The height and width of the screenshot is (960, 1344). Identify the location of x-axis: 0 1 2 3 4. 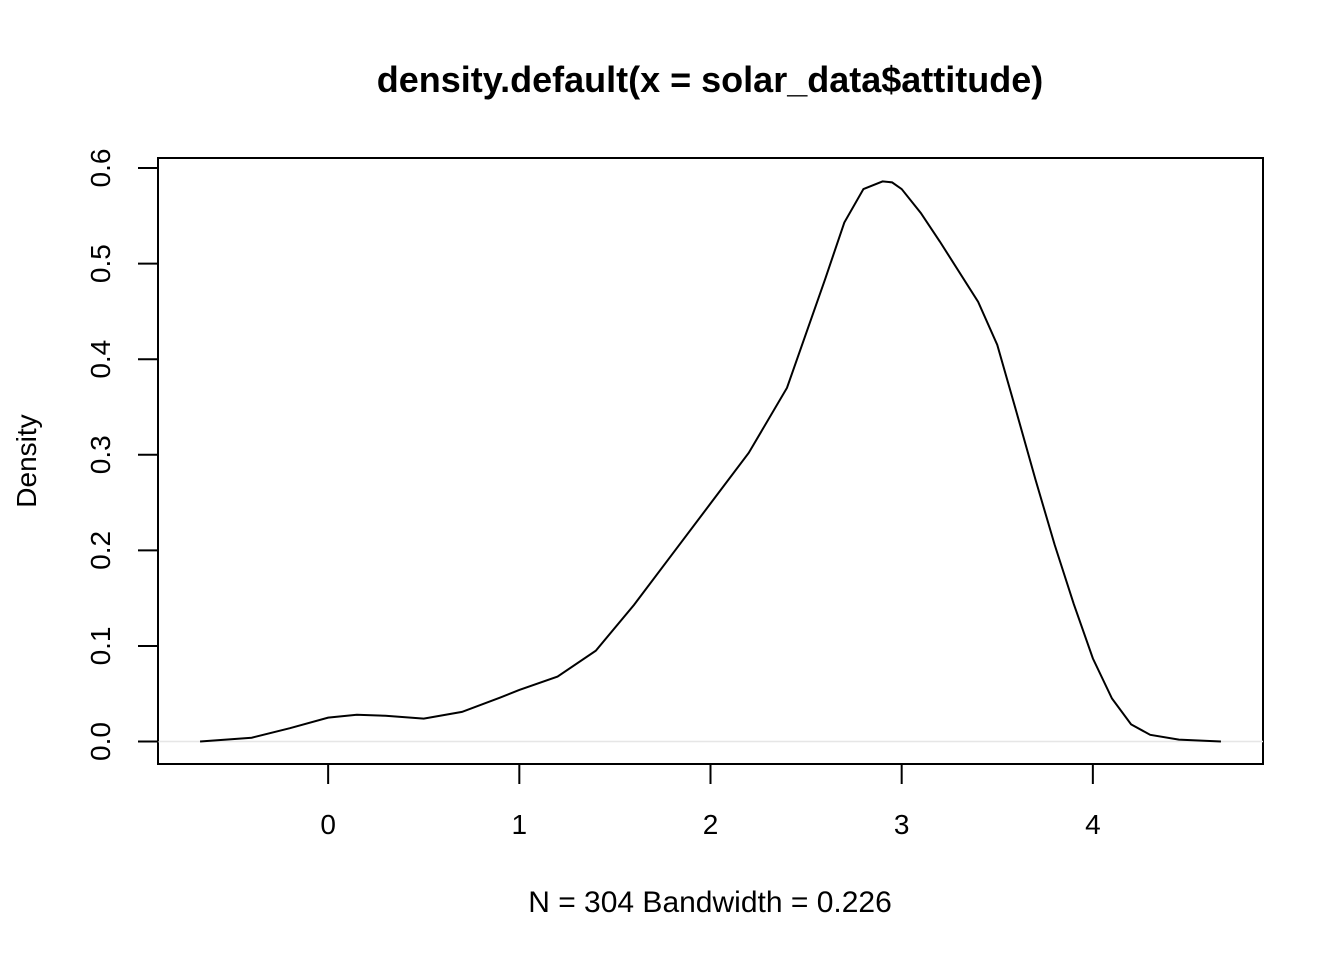
(710, 801).